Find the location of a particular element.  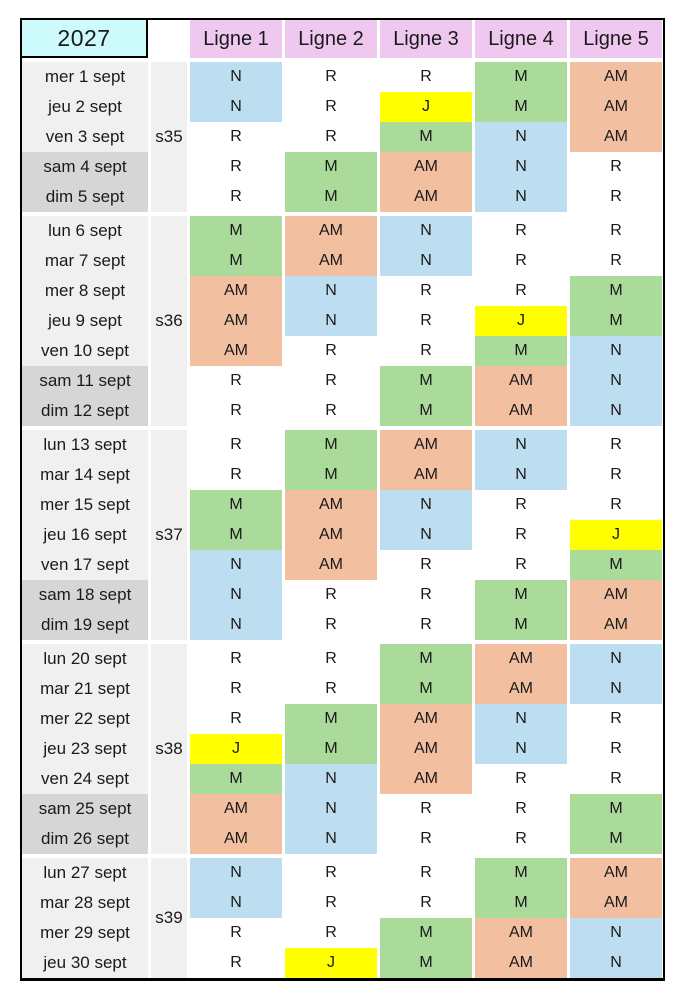

date-cell: dim 5 sept is located at coordinates (85, 197).